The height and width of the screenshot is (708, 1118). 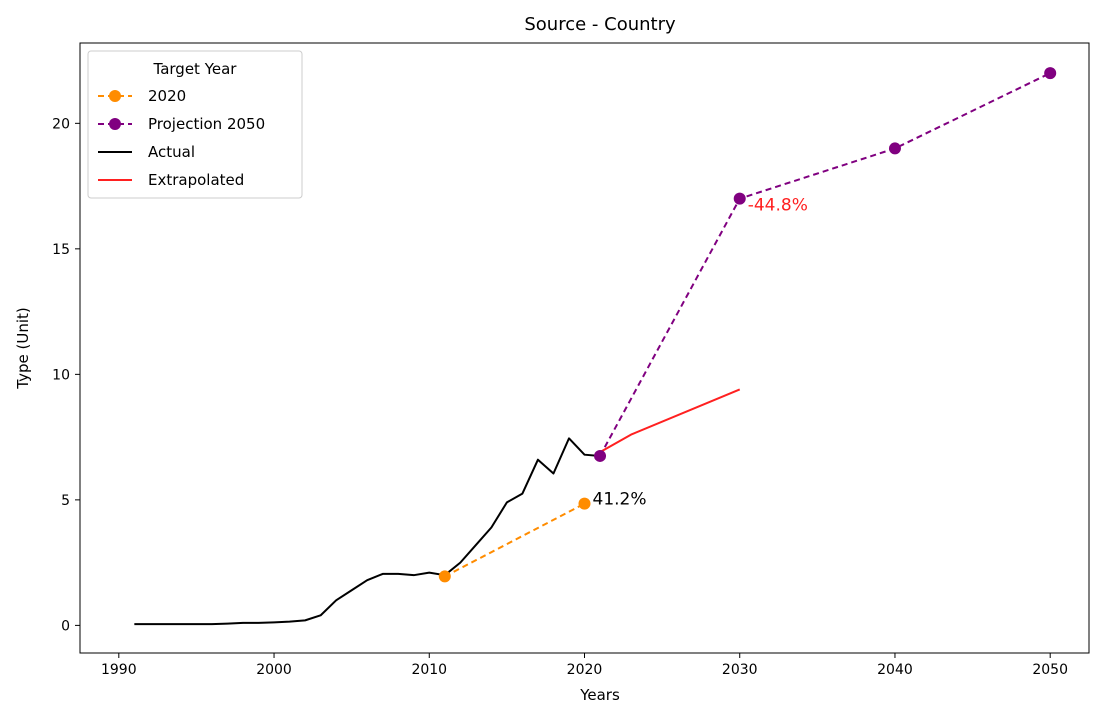 What do you see at coordinates (514, 540) in the screenshot?
I see `series-line-2020` at bounding box center [514, 540].